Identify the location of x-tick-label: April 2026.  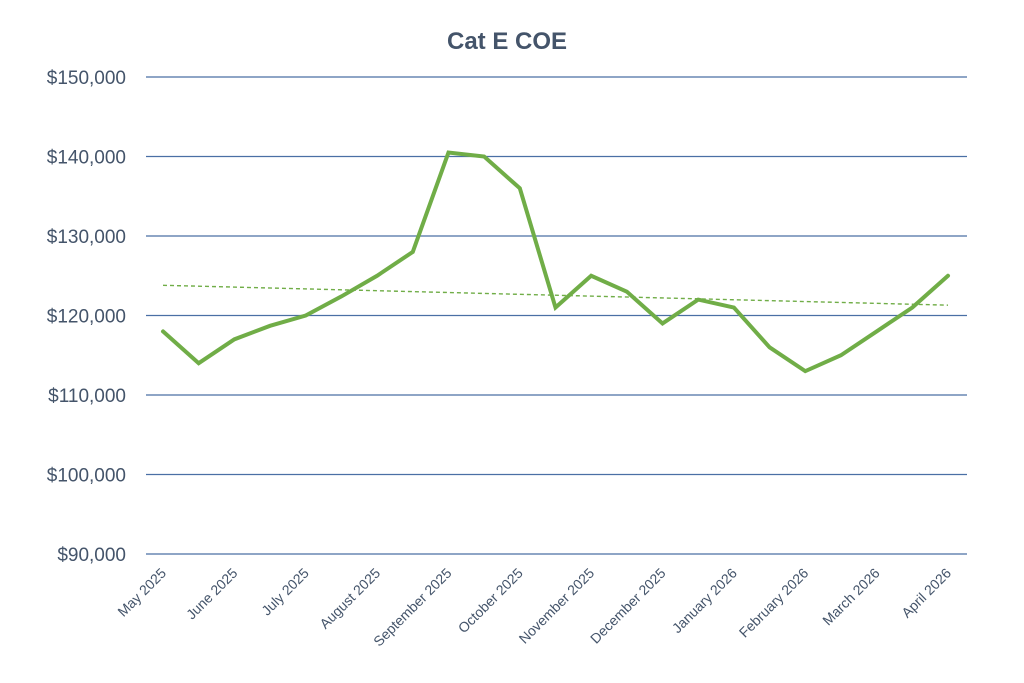
(926, 593).